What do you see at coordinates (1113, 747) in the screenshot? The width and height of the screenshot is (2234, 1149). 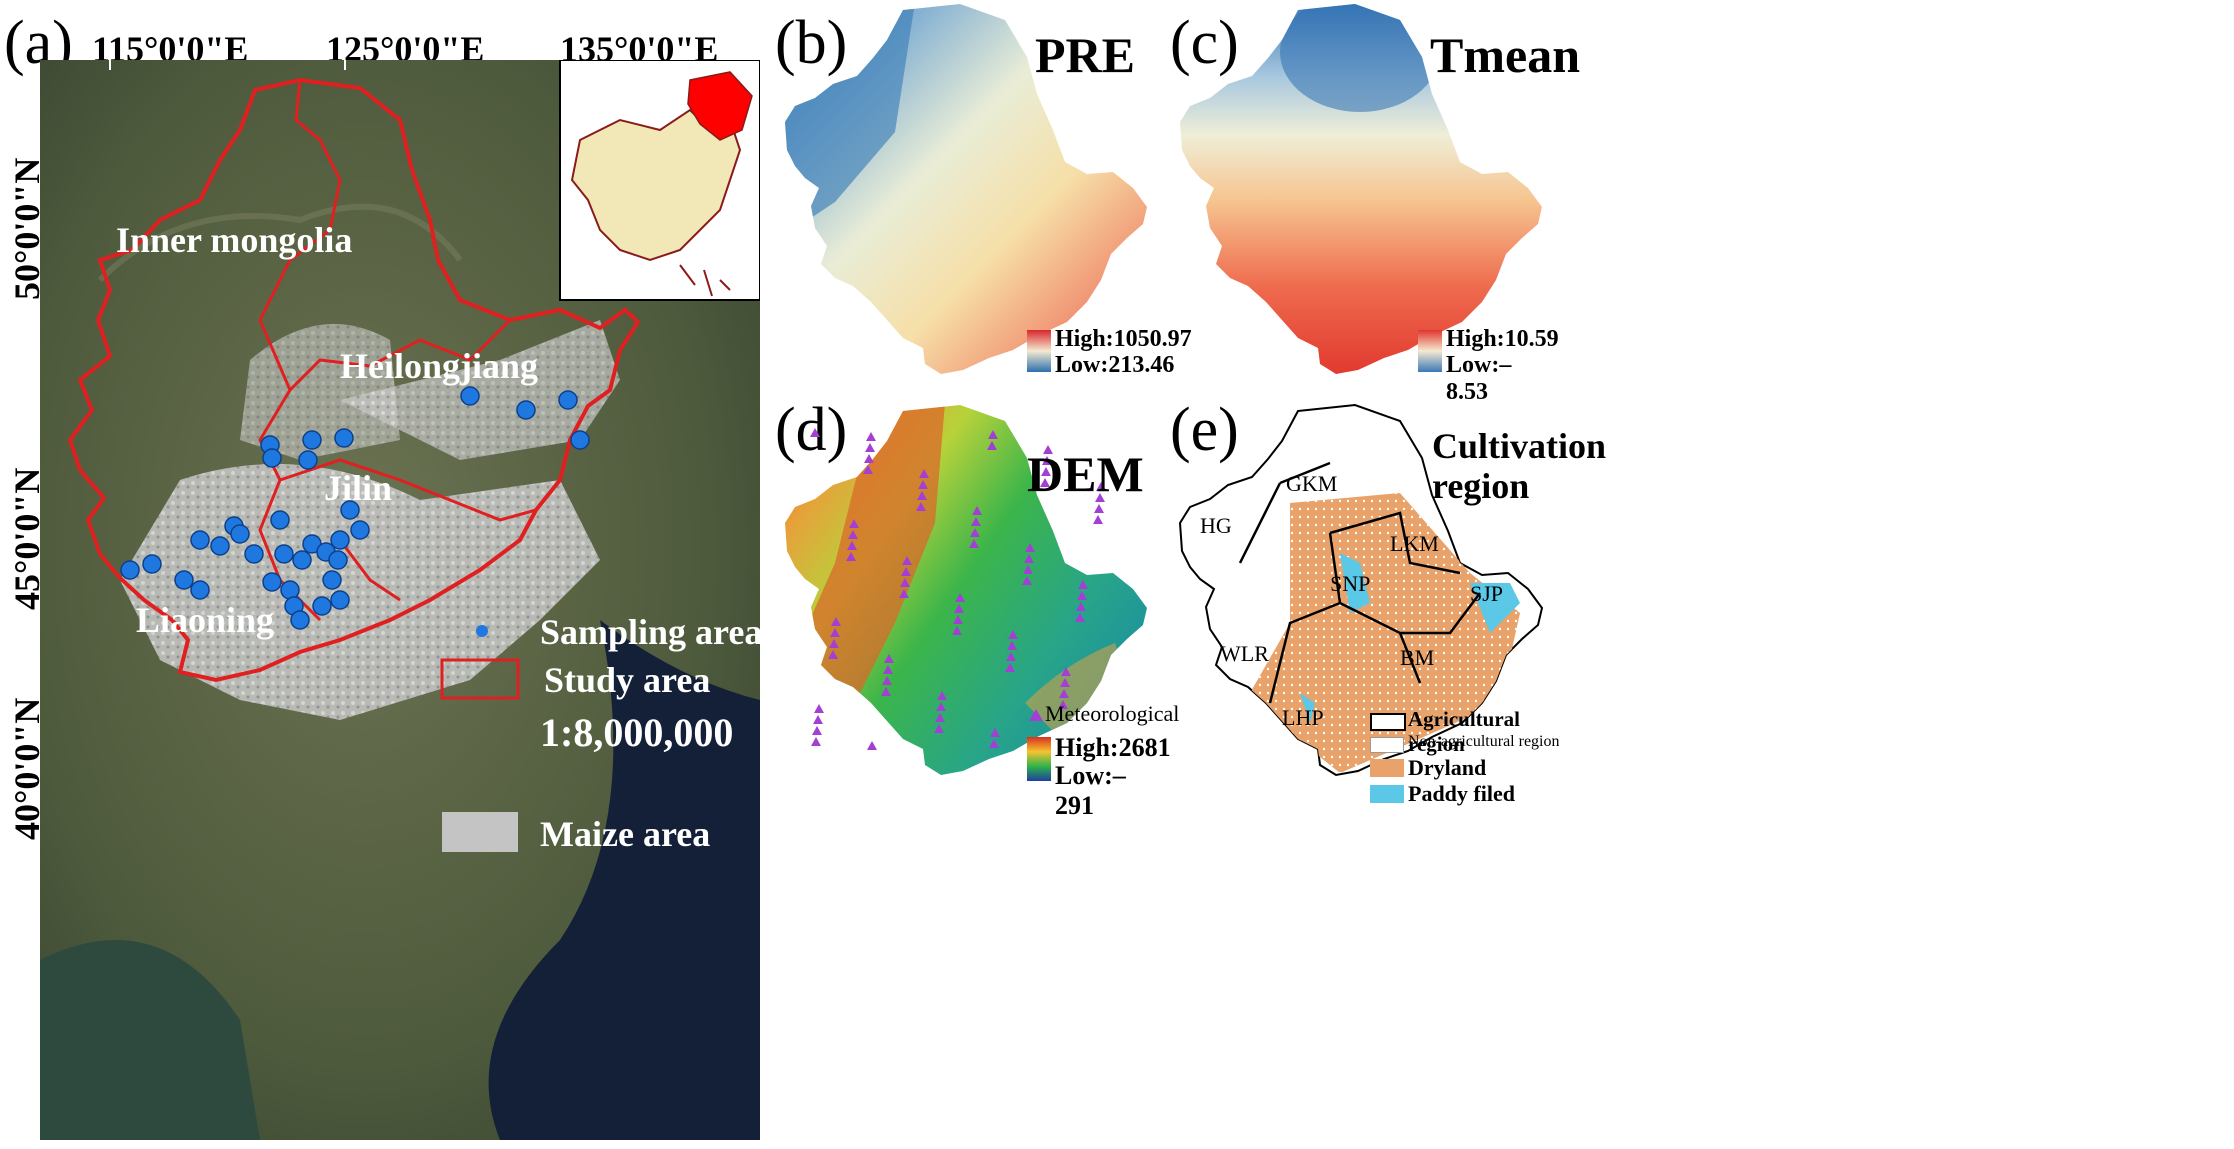 I see `dem-legend-high: High:2681` at bounding box center [1113, 747].